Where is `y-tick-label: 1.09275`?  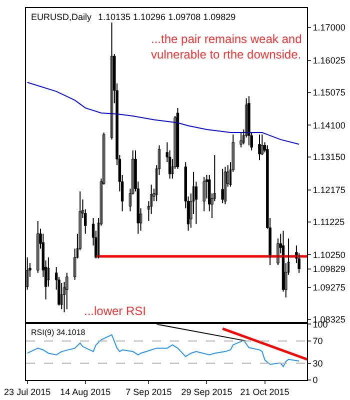 y-tick-label: 1.09275 is located at coordinates (329, 287).